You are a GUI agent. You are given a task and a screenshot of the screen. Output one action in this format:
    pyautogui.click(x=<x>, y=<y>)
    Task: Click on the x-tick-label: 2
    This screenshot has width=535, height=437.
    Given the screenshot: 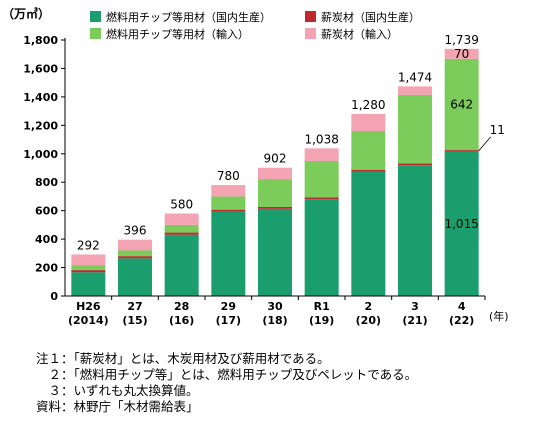 What is the action you would take?
    pyautogui.click(x=369, y=306)
    